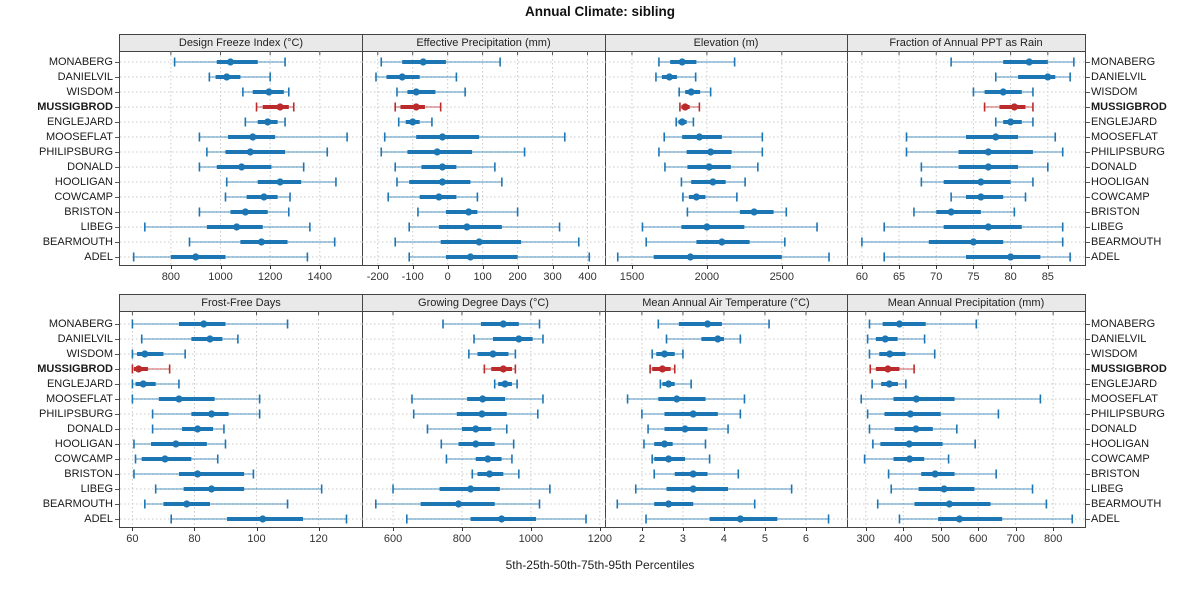 The height and width of the screenshot is (600, 1200). What do you see at coordinates (1053, 539) in the screenshot?
I see `x-tick-label: 800` at bounding box center [1053, 539].